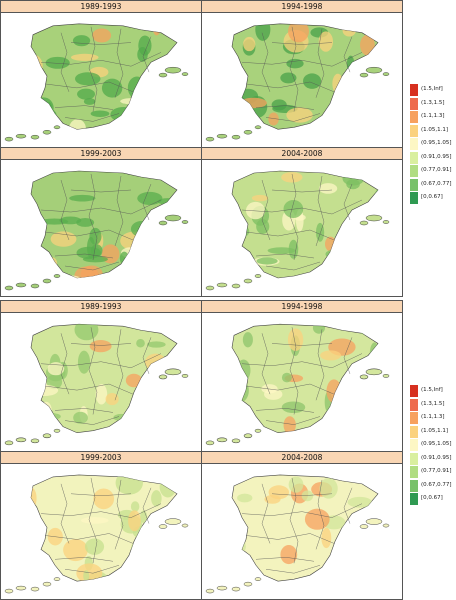 This screenshot has width=456, height=600. Describe the element at coordinates (436, 471) in the screenshot. I see `legend-label: (0.77,0.91]` at that location.